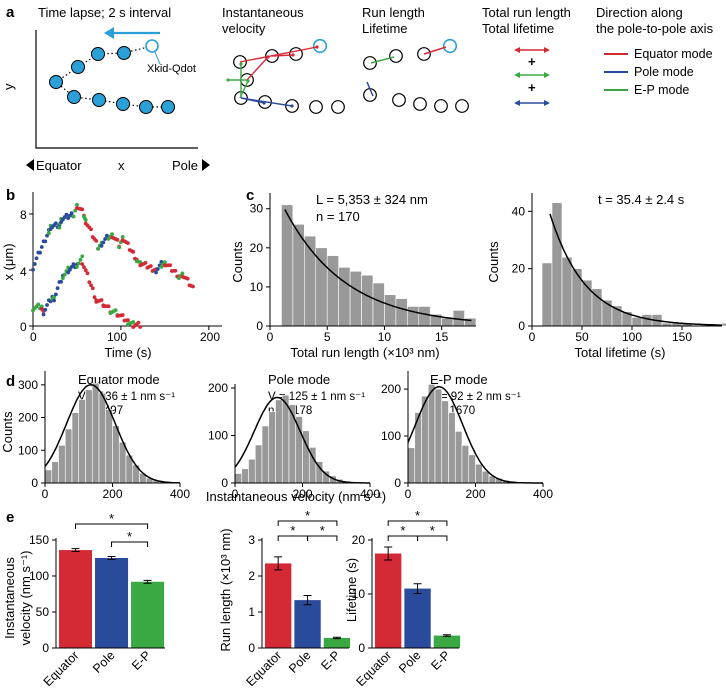  I want to click on instantaneous-velocity-diagram, so click(285, 76).